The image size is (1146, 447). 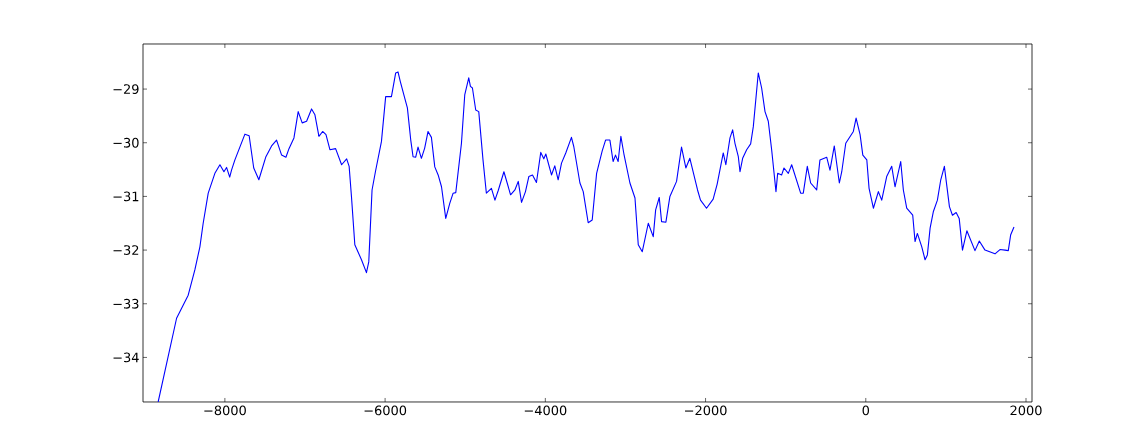 What do you see at coordinates (126, 250) in the screenshot?
I see `y-tick-label: −32` at bounding box center [126, 250].